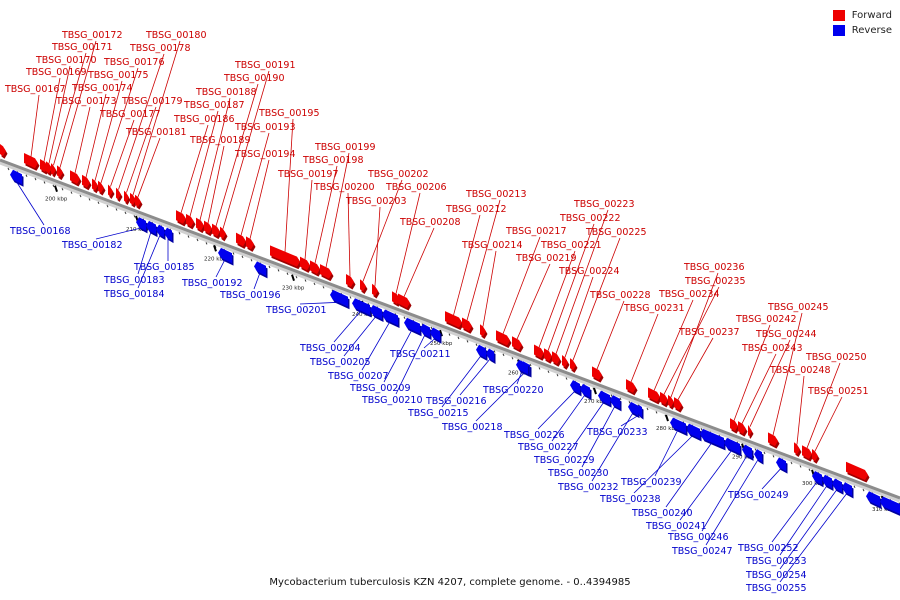 This screenshot has height=600, width=900. What do you see at coordinates (164, 267) in the screenshot?
I see `gene-label: TBSG_00185` at bounding box center [164, 267].